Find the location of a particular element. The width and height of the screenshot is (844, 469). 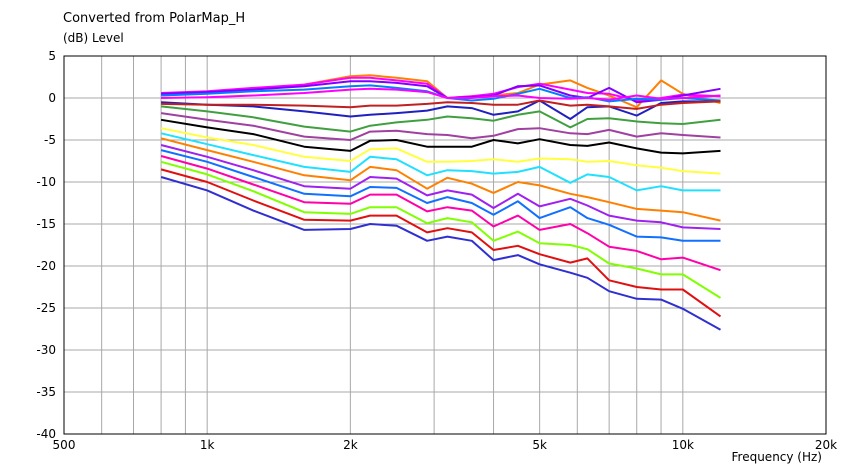

x-tick-label: 2k is located at coordinates (350, 445).